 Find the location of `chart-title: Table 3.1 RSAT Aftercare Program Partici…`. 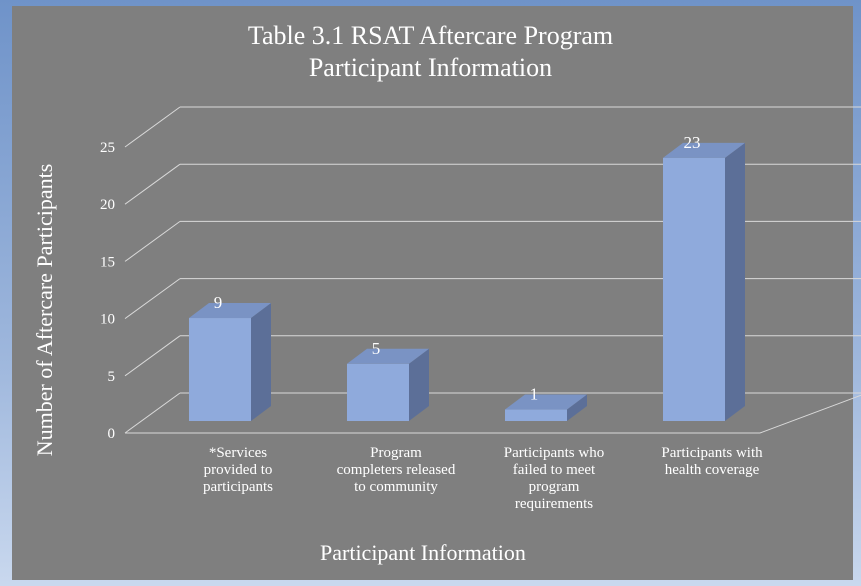

chart-title: Table 3.1 RSAT Aftercare Program Partici… is located at coordinates (430, 51).